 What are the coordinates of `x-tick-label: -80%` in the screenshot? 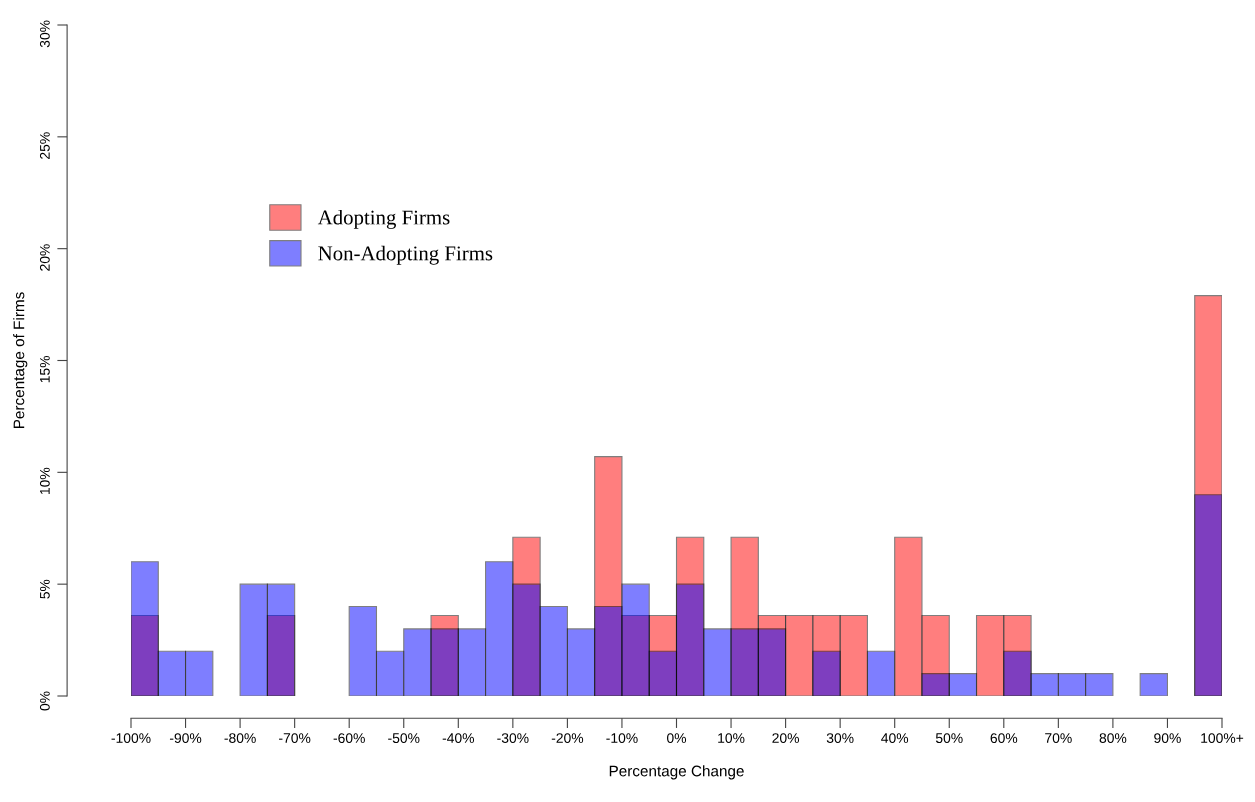 It's located at (240, 738).